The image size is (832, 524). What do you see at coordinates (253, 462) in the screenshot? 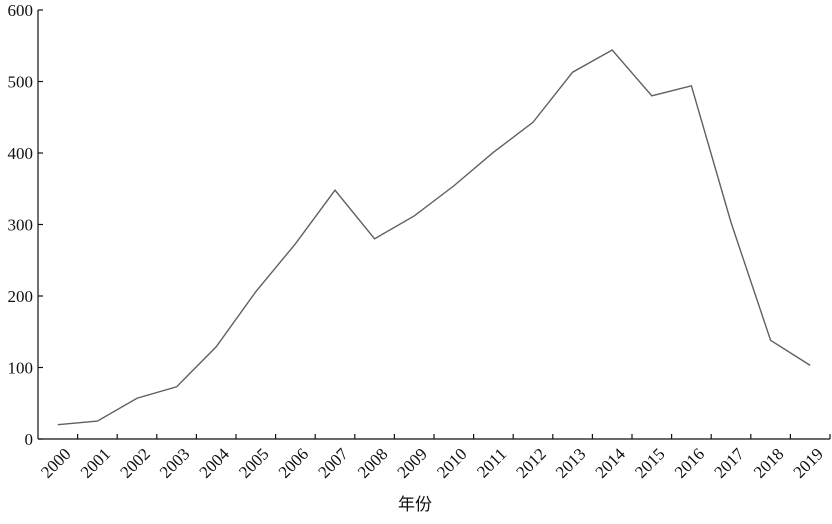
I see `x-tick-label: 2005` at bounding box center [253, 462].